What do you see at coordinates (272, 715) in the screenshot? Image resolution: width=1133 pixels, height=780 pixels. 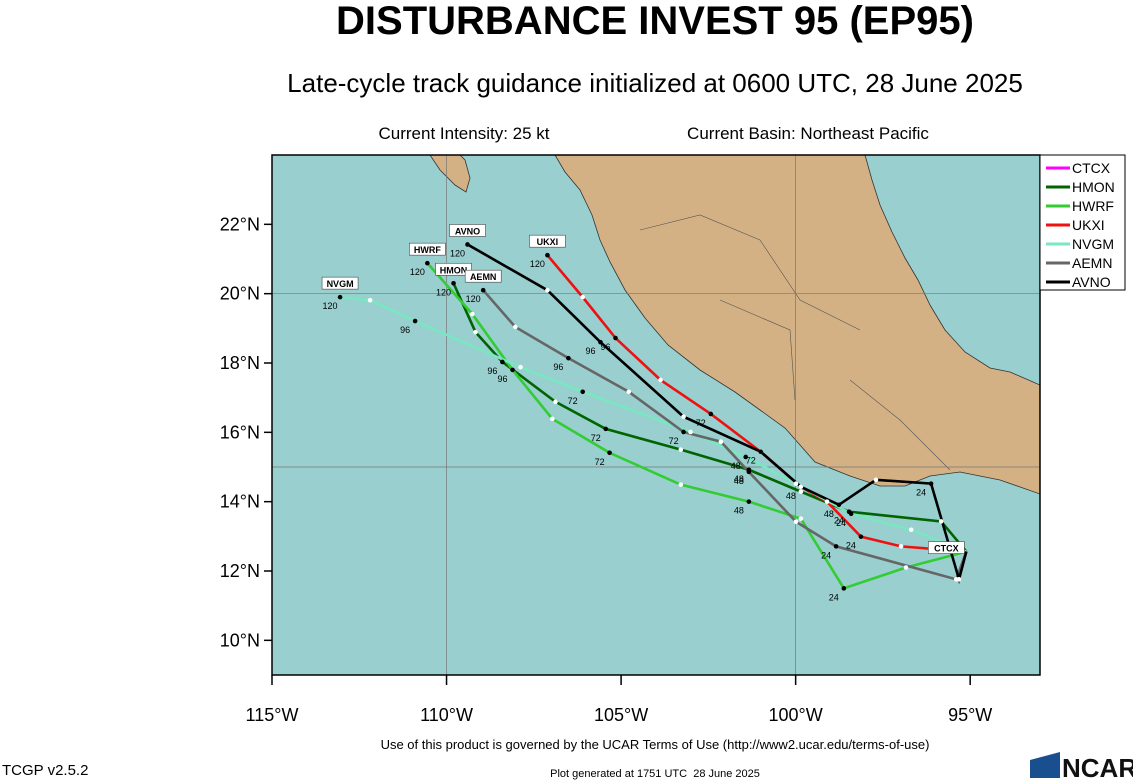 I see `x-tick-label: 115°W` at bounding box center [272, 715].